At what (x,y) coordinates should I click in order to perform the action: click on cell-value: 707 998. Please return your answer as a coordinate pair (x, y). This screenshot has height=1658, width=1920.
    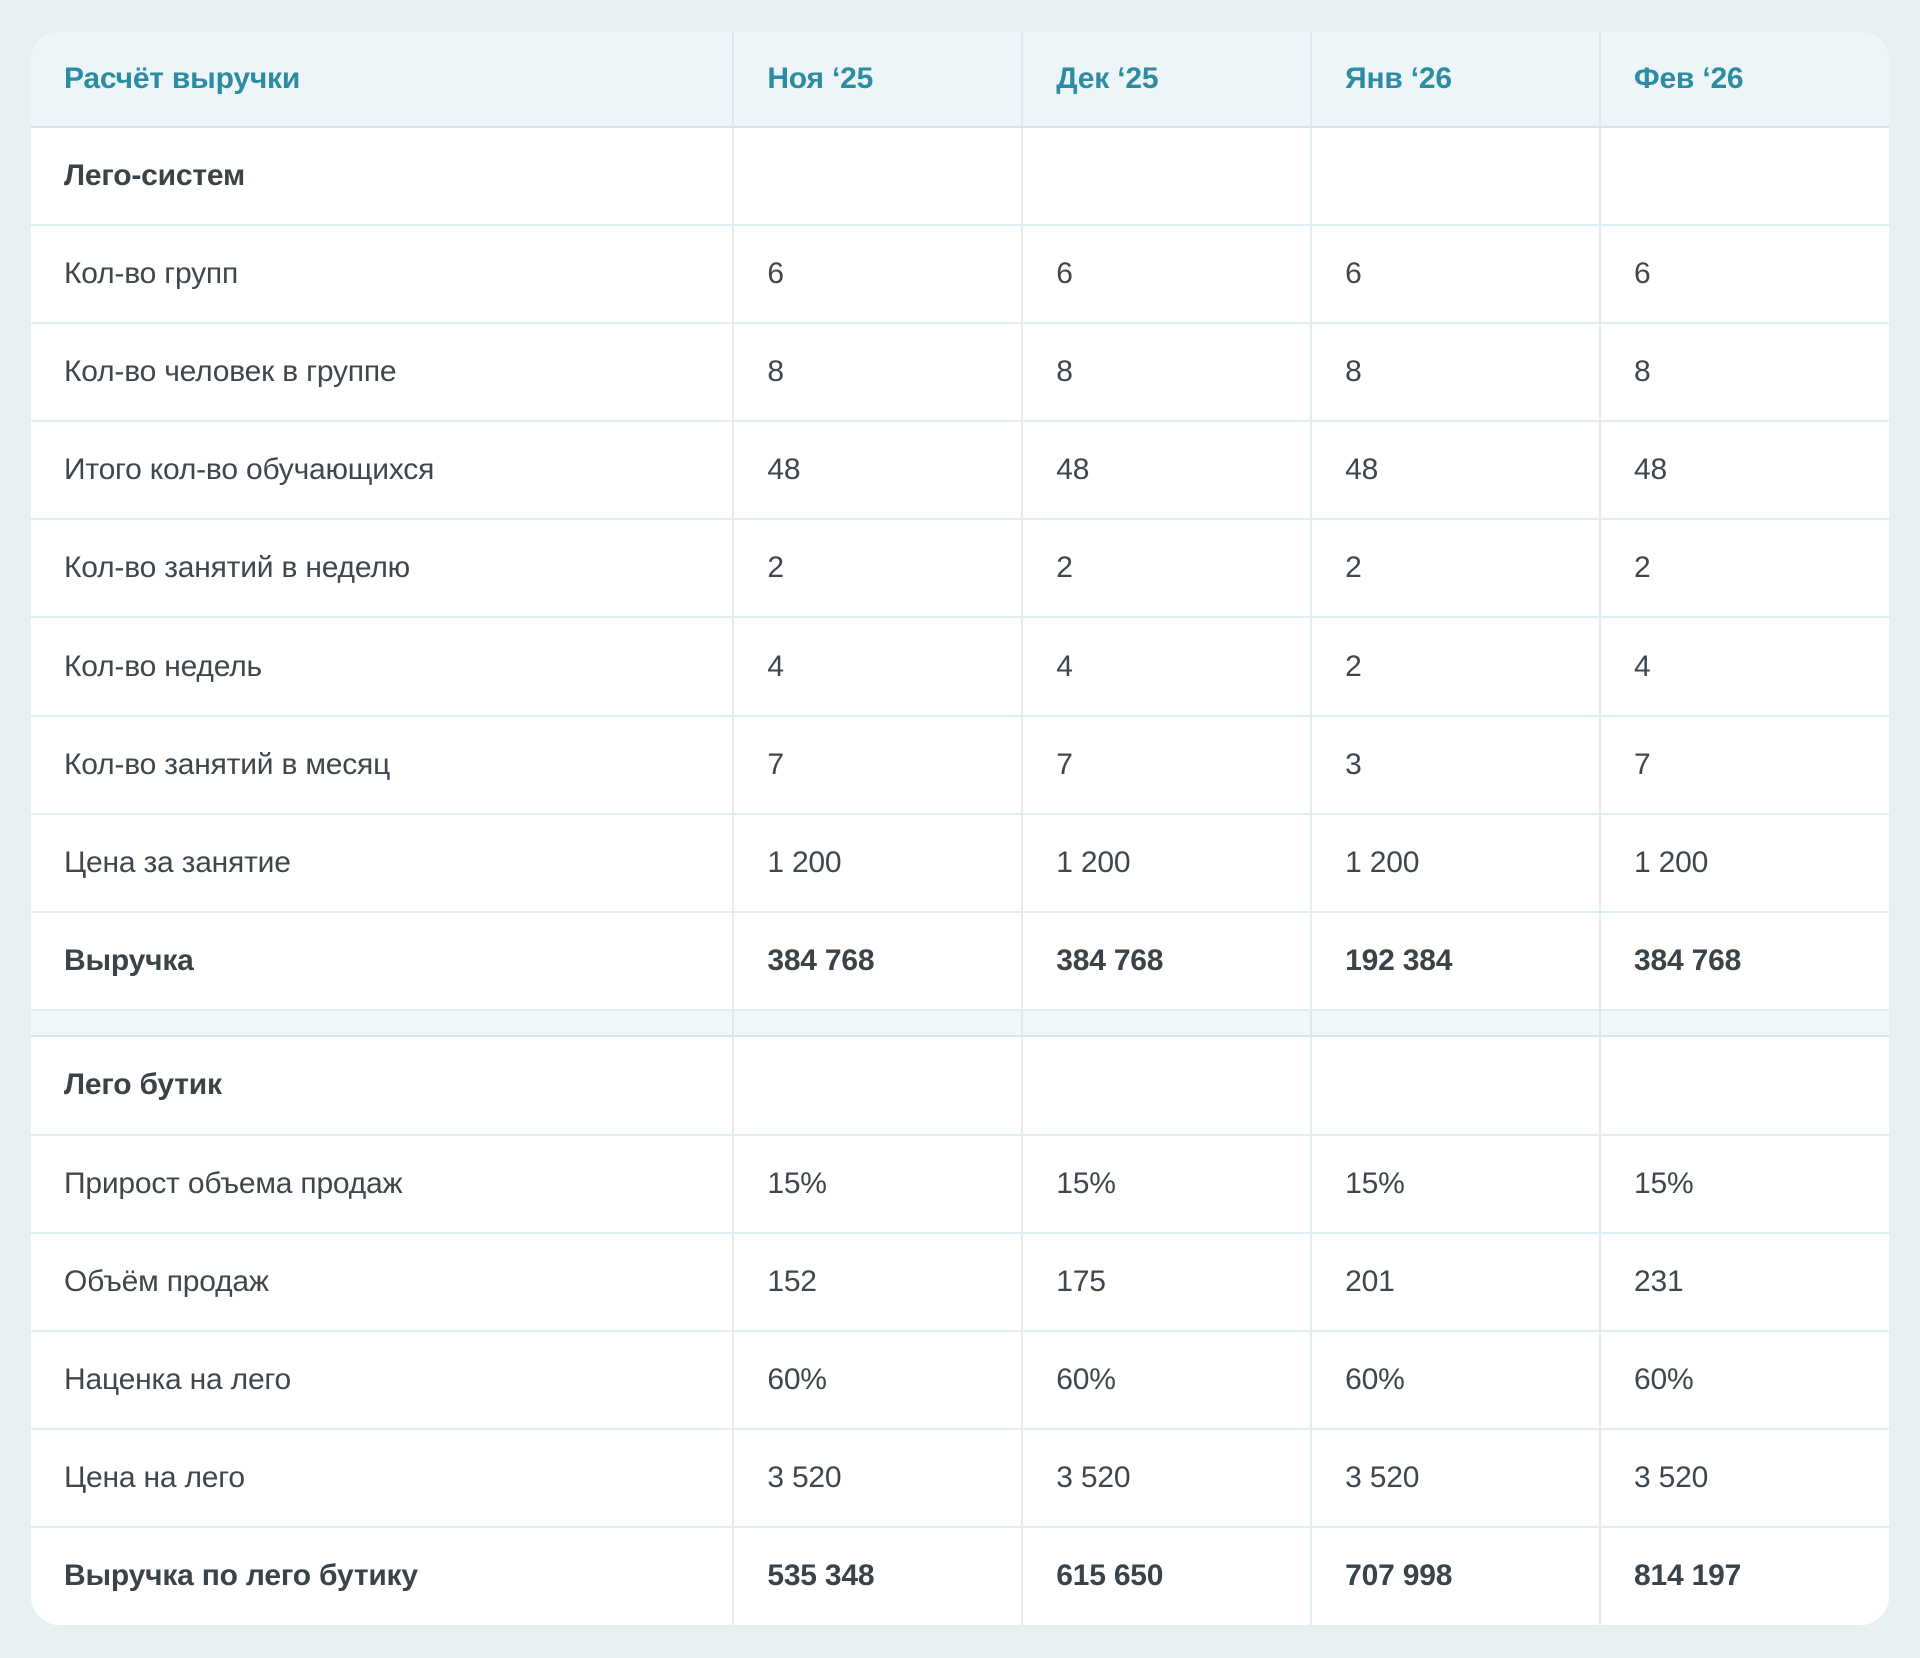
    Looking at the image, I should click on (1456, 1575).